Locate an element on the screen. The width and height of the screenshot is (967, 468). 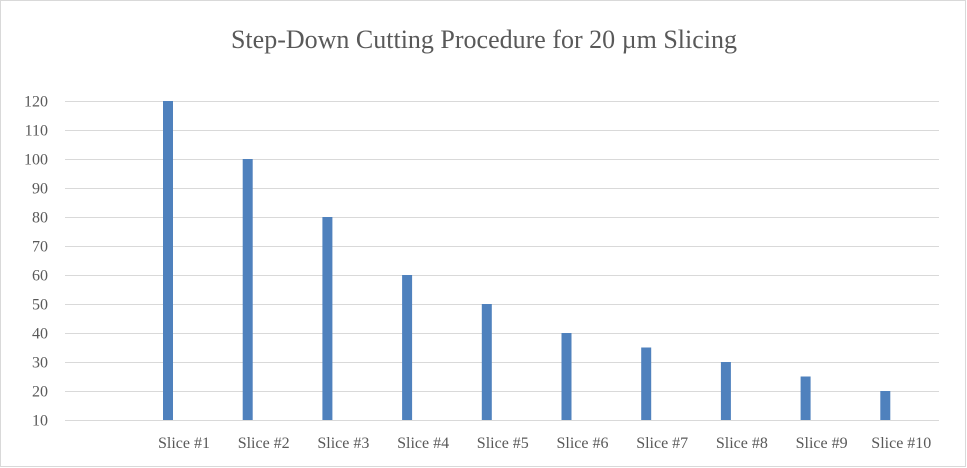
x-tick-label: Slice #3 is located at coordinates (343, 443).